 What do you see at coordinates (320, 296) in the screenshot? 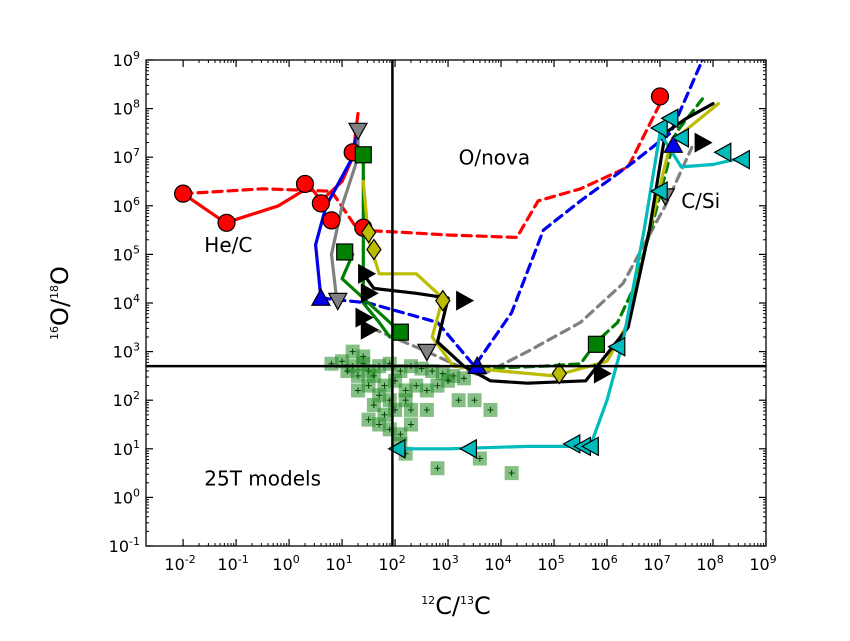
I see `series-marker-blue-solid` at bounding box center [320, 296].